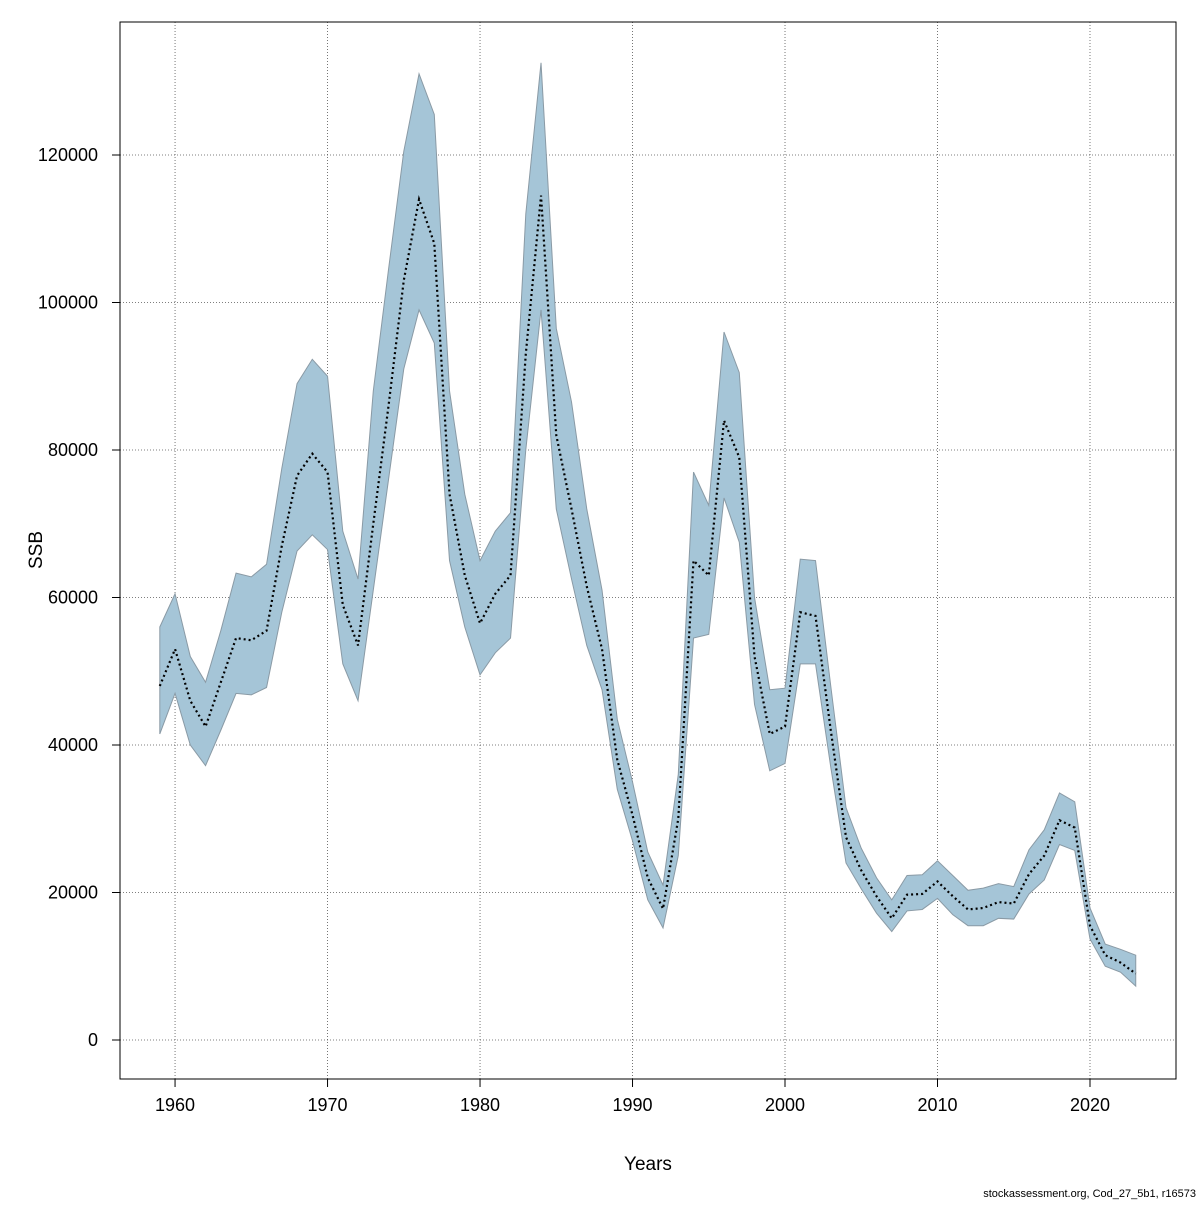 The height and width of the screenshot is (1205, 1200). Describe the element at coordinates (937, 1105) in the screenshot. I see `x-tick-label: 2010` at that location.